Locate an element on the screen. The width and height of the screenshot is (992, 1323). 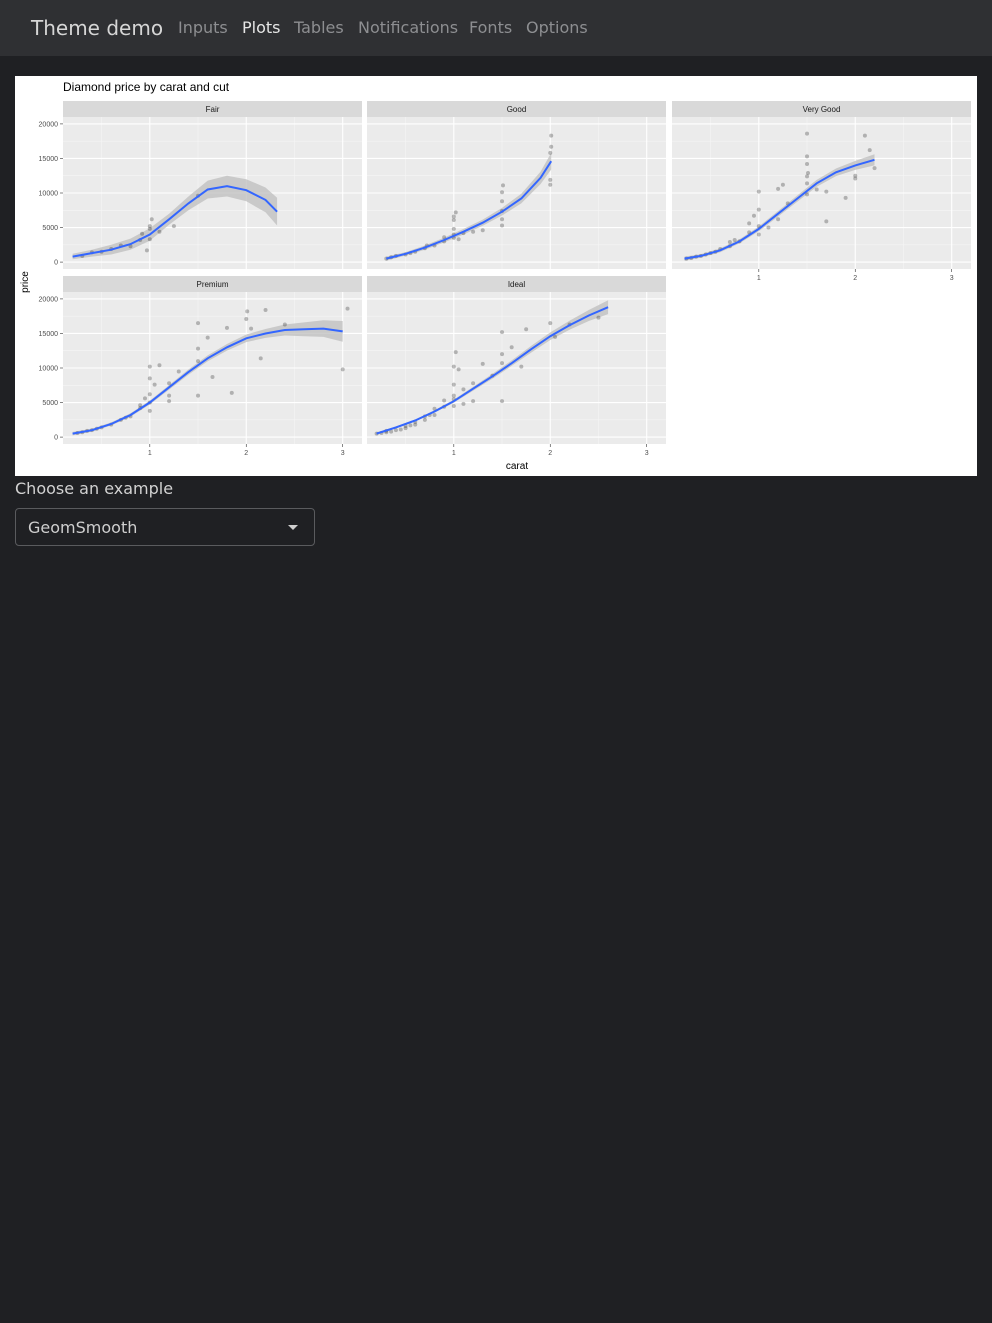
x-axis-label: carat is located at coordinates (517, 466).